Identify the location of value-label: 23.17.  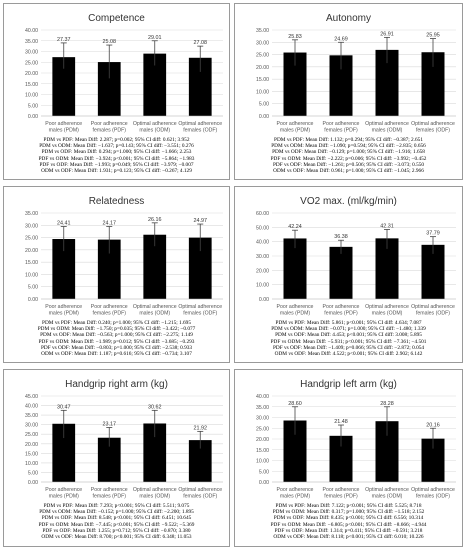
(110, 425).